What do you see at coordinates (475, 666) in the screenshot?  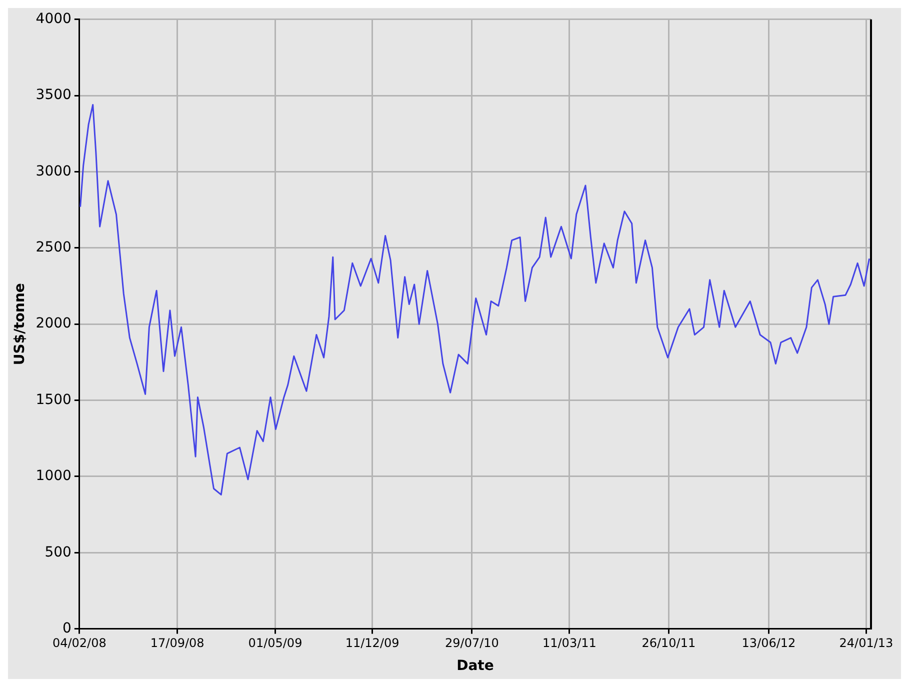 I see `x-axis-title: Date` at bounding box center [475, 666].